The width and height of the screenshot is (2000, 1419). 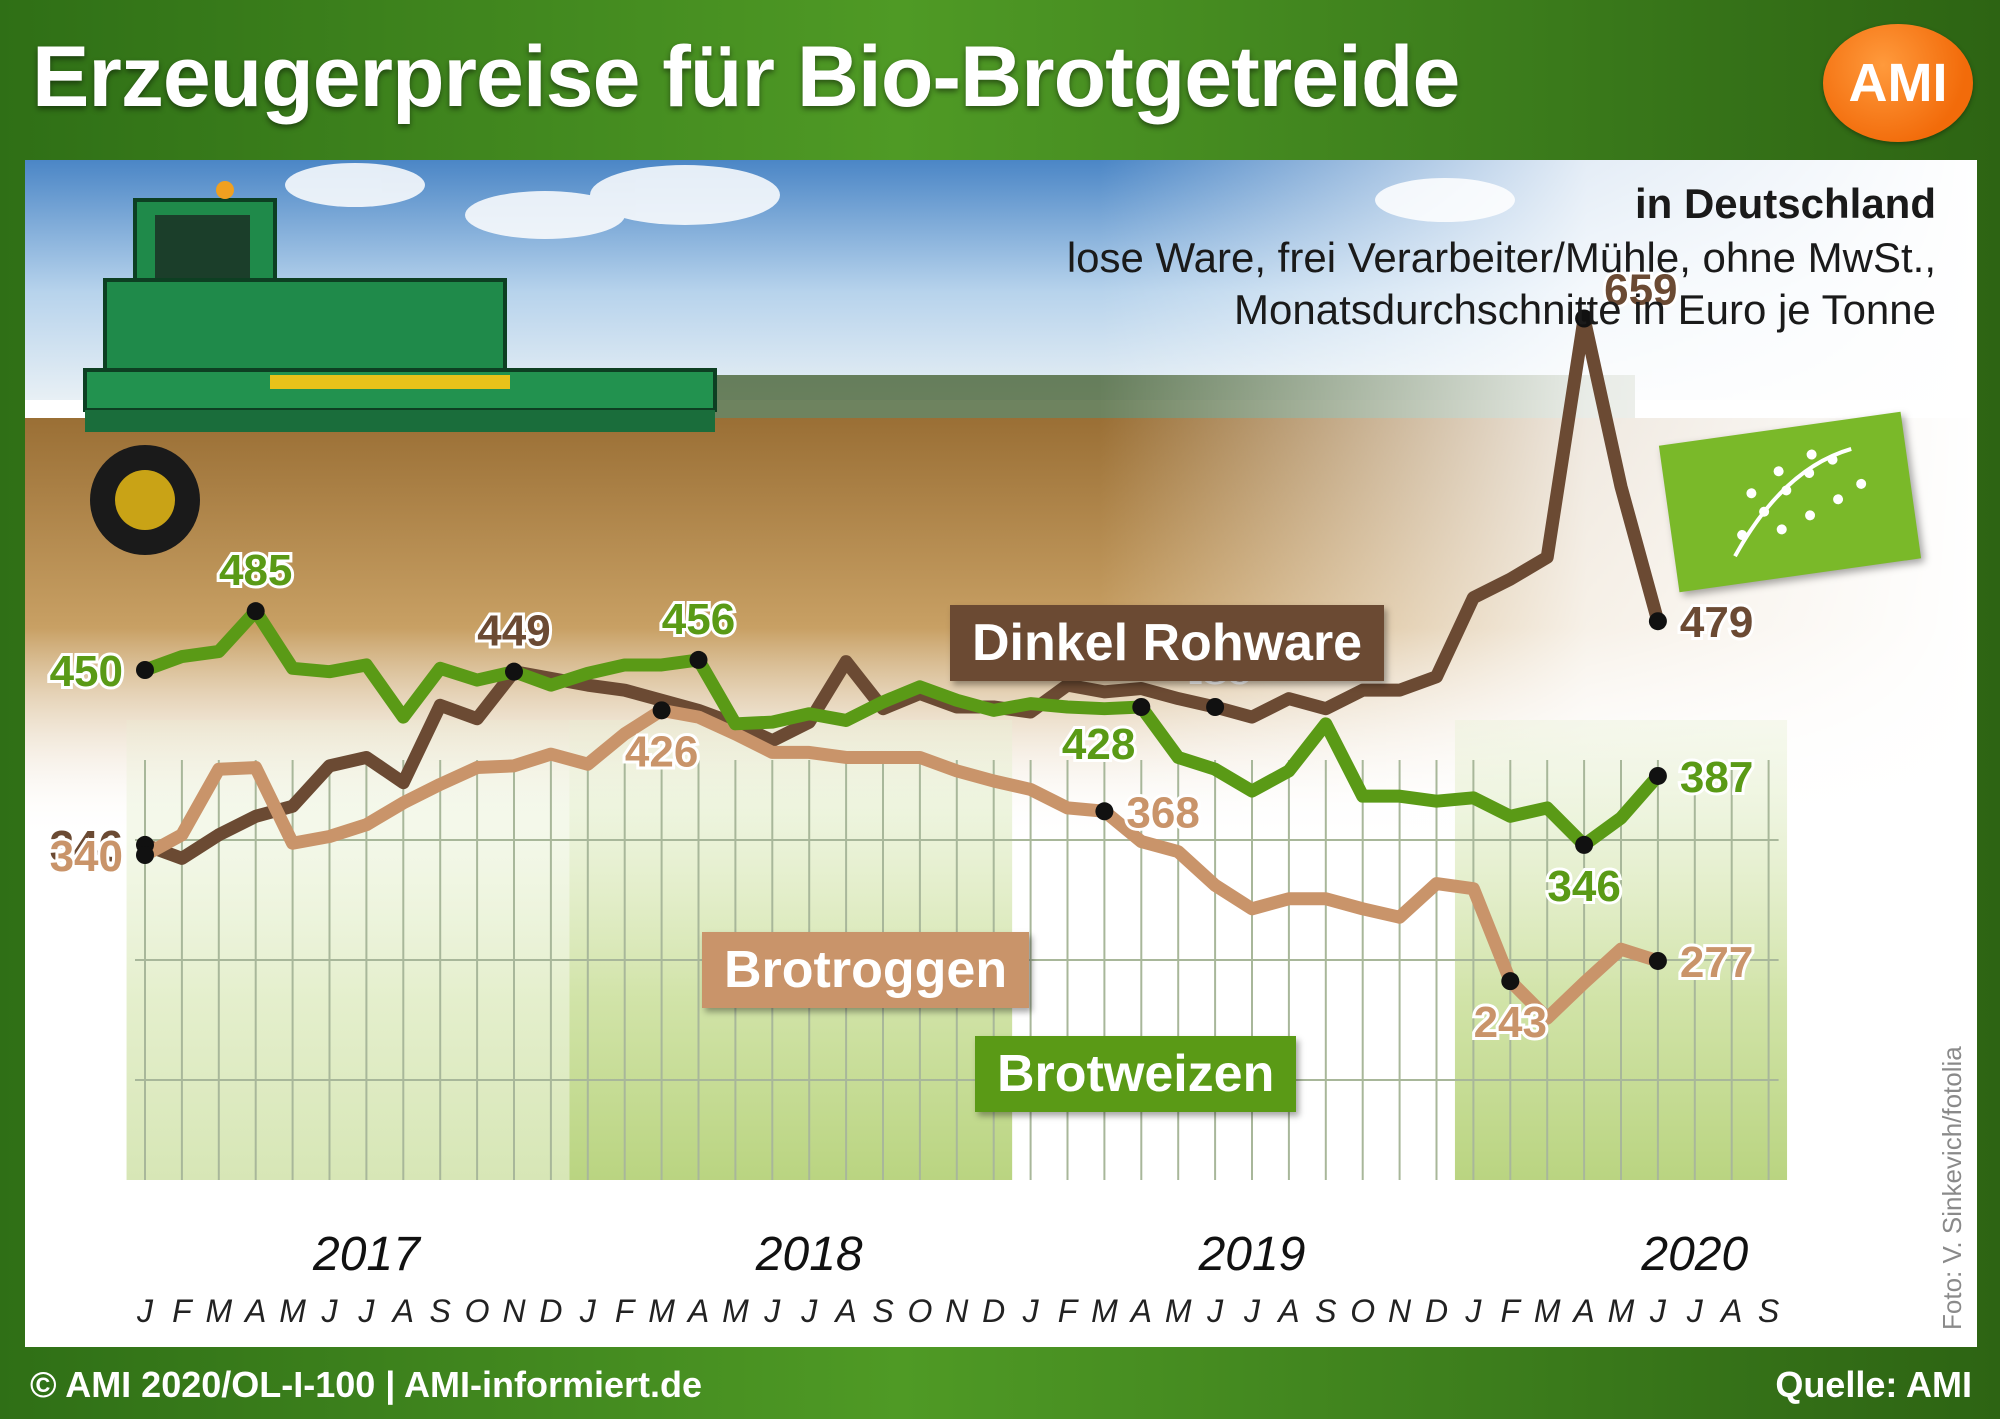 I want to click on footer-source: Quelle: AMI, so click(x=1873, y=1384).